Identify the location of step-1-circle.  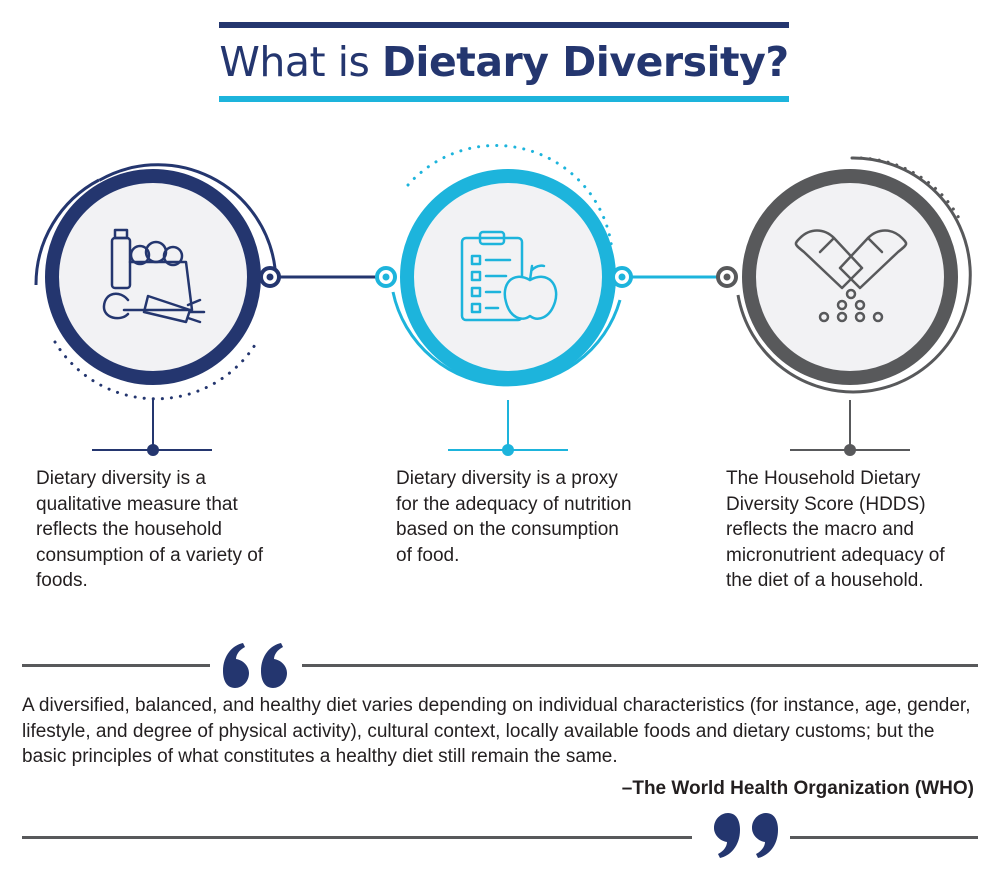
(157, 309).